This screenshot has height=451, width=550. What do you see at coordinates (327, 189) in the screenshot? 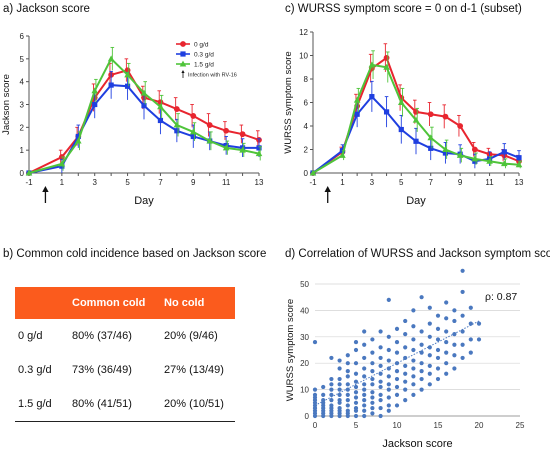
I see `chart-c-infection-arrowhead` at bounding box center [327, 189].